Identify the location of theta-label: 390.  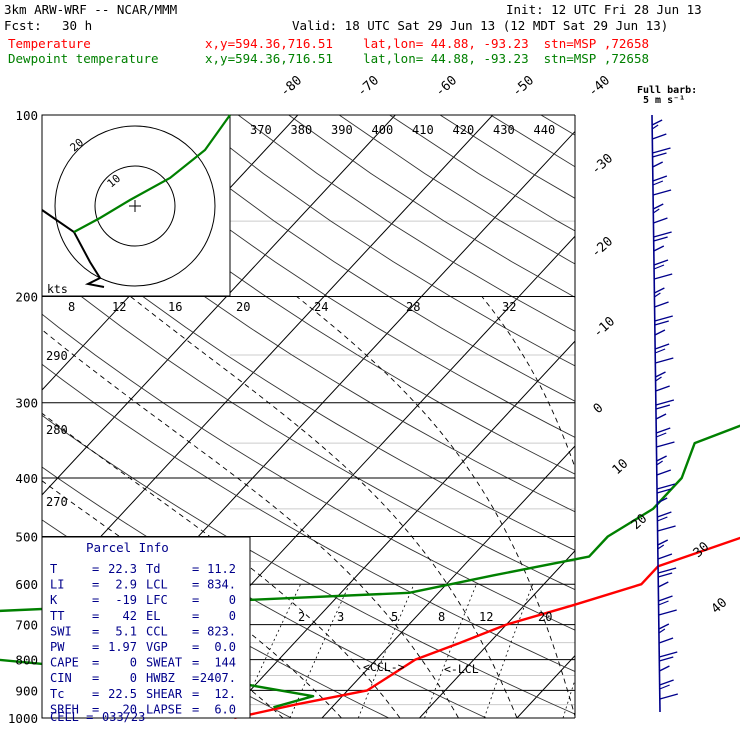
(342, 130).